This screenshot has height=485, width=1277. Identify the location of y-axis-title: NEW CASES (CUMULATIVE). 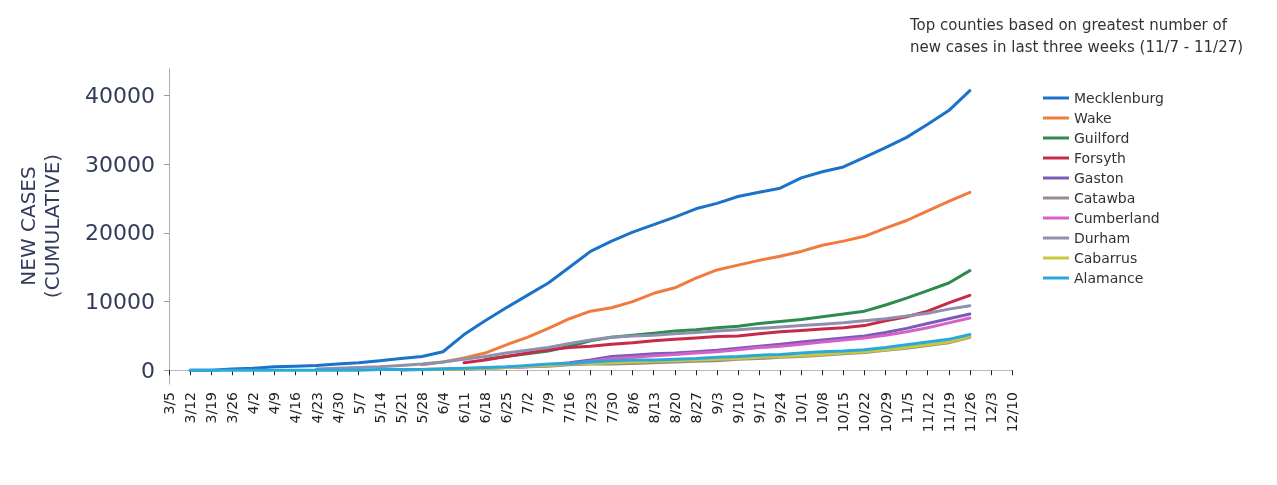
(40, 226).